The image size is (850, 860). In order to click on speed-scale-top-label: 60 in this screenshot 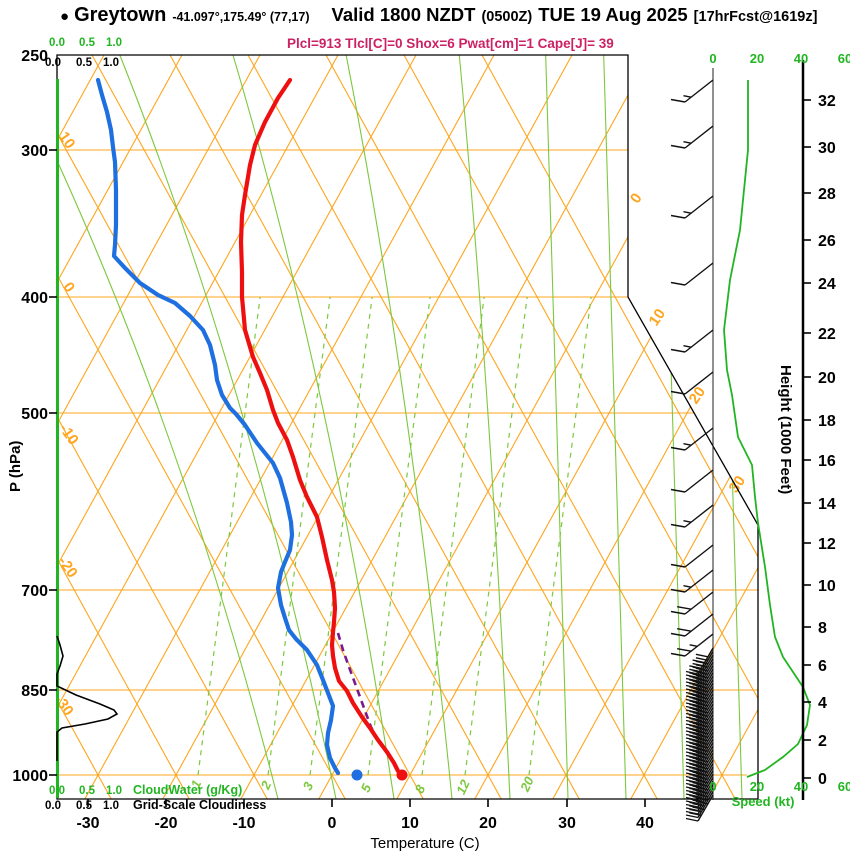, I will do `click(844, 58)`.